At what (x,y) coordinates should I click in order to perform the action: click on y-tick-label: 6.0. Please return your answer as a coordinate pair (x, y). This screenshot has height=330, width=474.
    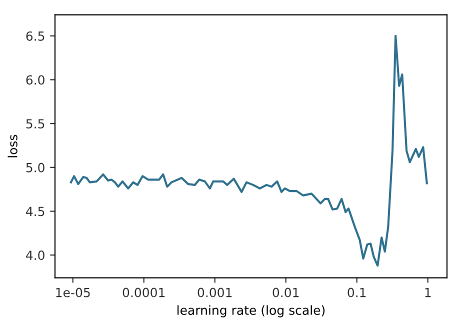
    Looking at the image, I should click on (35, 80).